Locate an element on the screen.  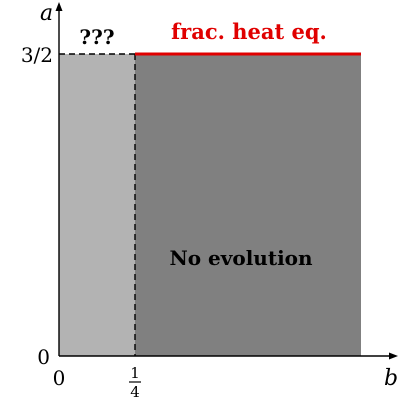
y-tick-label-three-halves: 3/2 is located at coordinates (37, 55).